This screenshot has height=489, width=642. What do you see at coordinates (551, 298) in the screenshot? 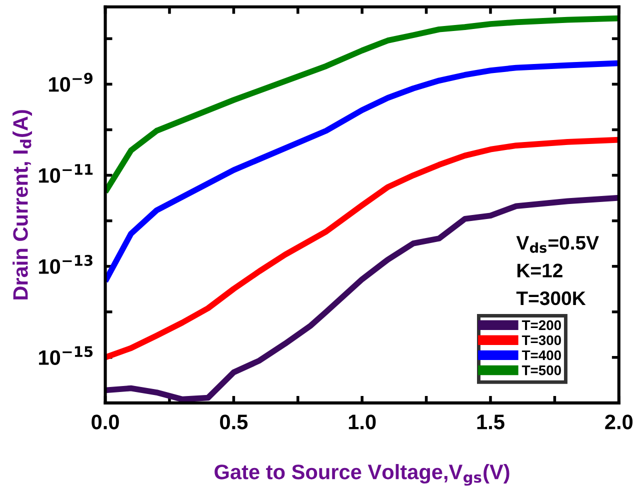
I see `annotation: T=300K` at bounding box center [551, 298].